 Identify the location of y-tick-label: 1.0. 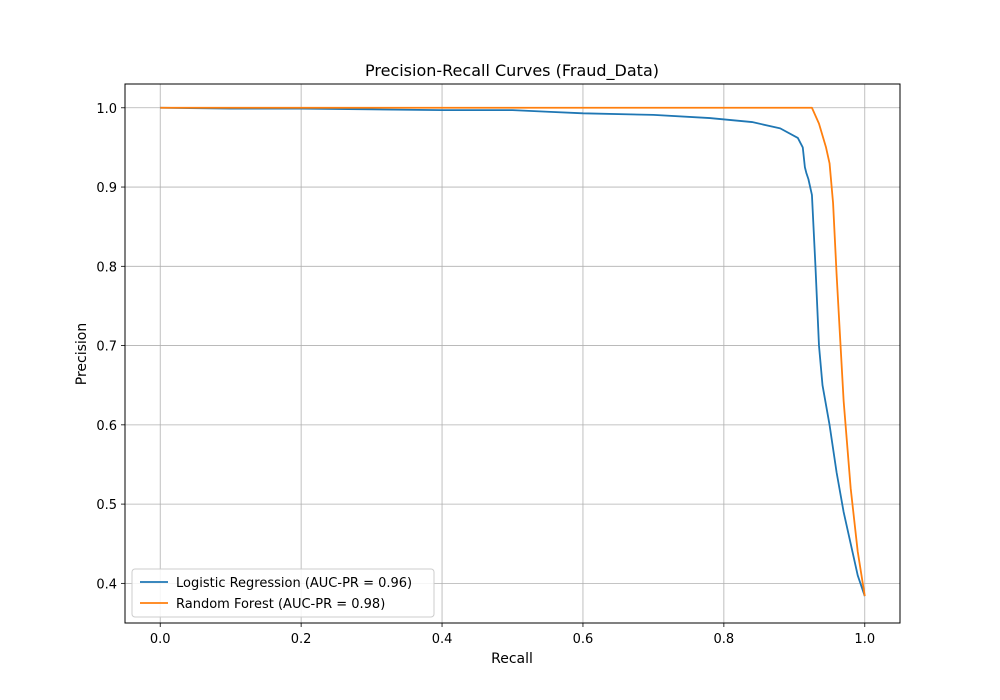
(106, 109).